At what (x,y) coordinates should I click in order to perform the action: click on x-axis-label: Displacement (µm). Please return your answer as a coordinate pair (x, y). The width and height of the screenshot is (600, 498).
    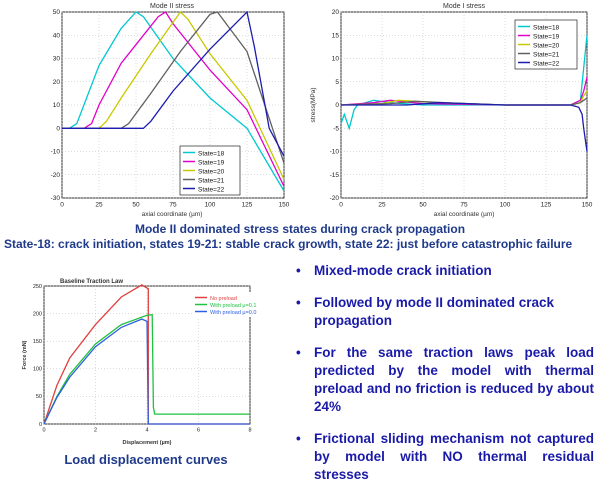
    Looking at the image, I should click on (146, 443).